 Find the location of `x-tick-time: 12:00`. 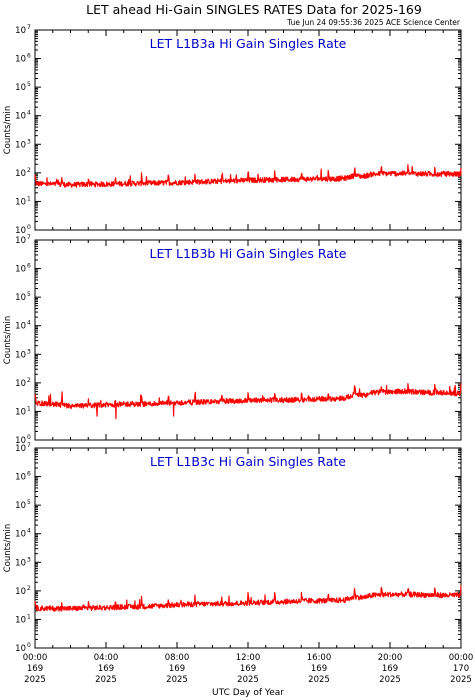

x-tick-time: 12:00 is located at coordinates (248, 658).